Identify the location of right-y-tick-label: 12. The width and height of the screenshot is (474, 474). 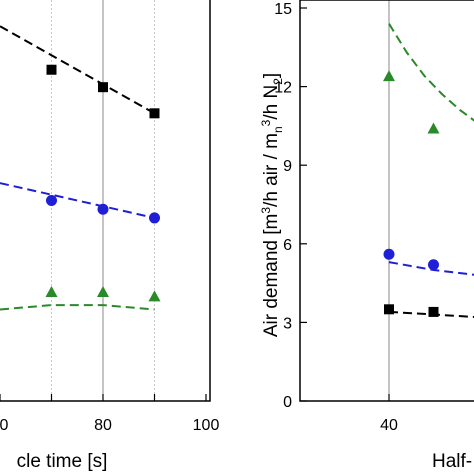
(283, 88).